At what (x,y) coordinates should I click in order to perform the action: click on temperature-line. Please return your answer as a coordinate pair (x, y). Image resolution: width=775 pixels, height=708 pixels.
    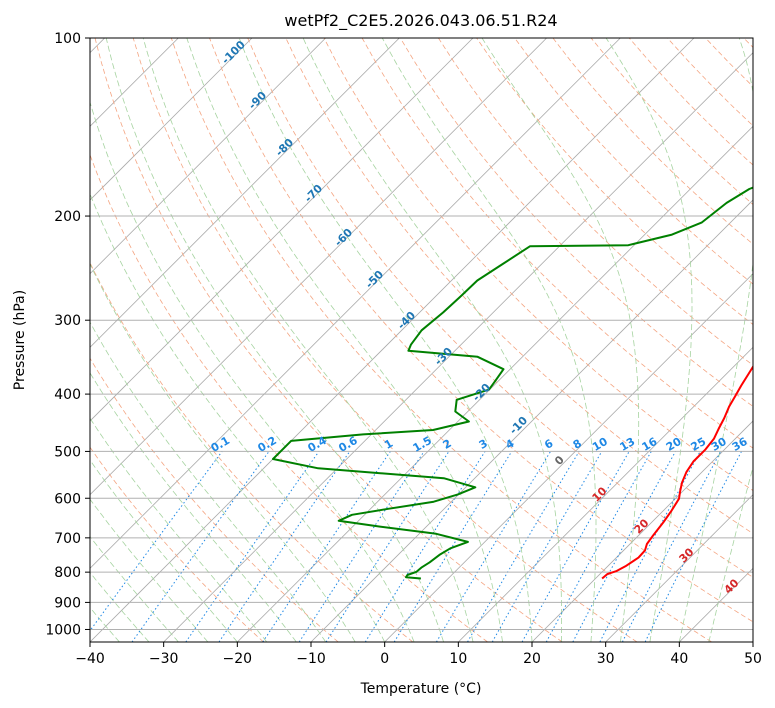
    Looking at the image, I should click on (677, 472).